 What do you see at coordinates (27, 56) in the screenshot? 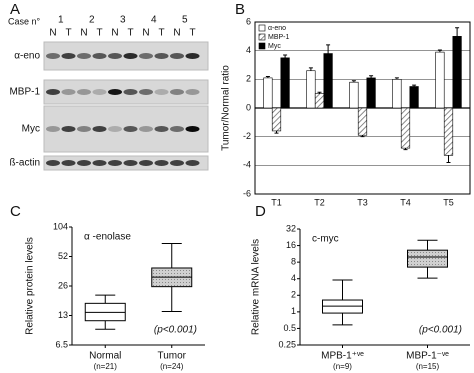
I see `blot-row-label: α-eno` at bounding box center [27, 56].